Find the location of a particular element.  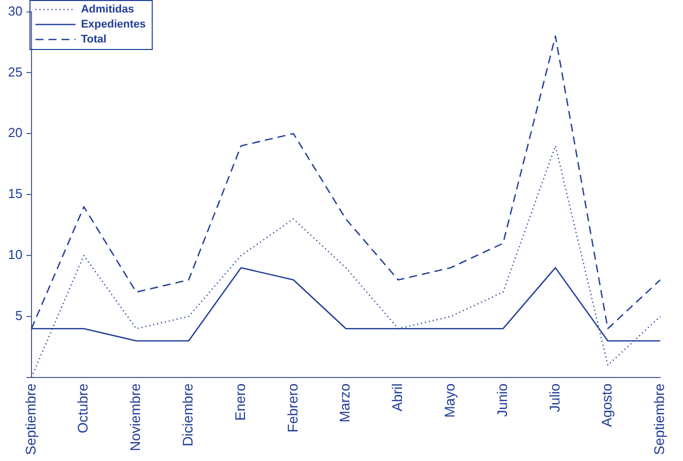

x-tick-label: Junio is located at coordinates (502, 400).